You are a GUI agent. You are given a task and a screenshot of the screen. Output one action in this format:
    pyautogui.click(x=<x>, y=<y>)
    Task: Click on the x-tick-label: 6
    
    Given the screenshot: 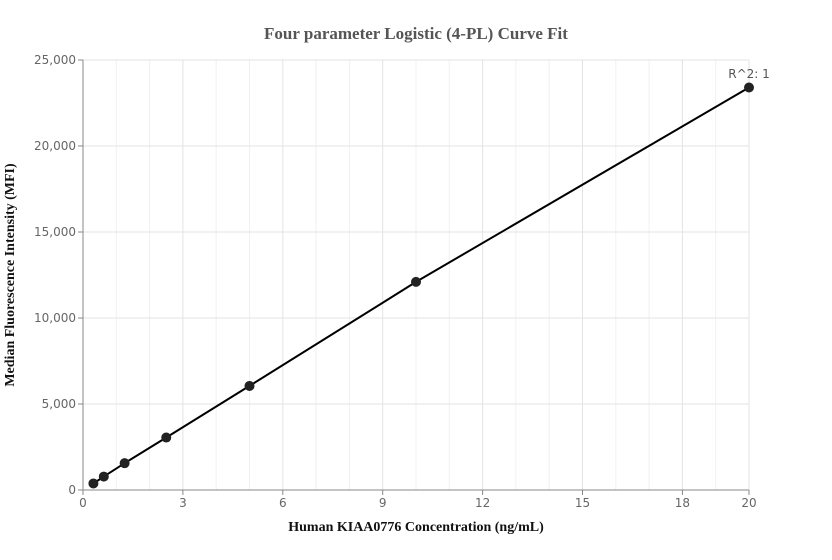 What is the action you would take?
    pyautogui.click(x=283, y=503)
    